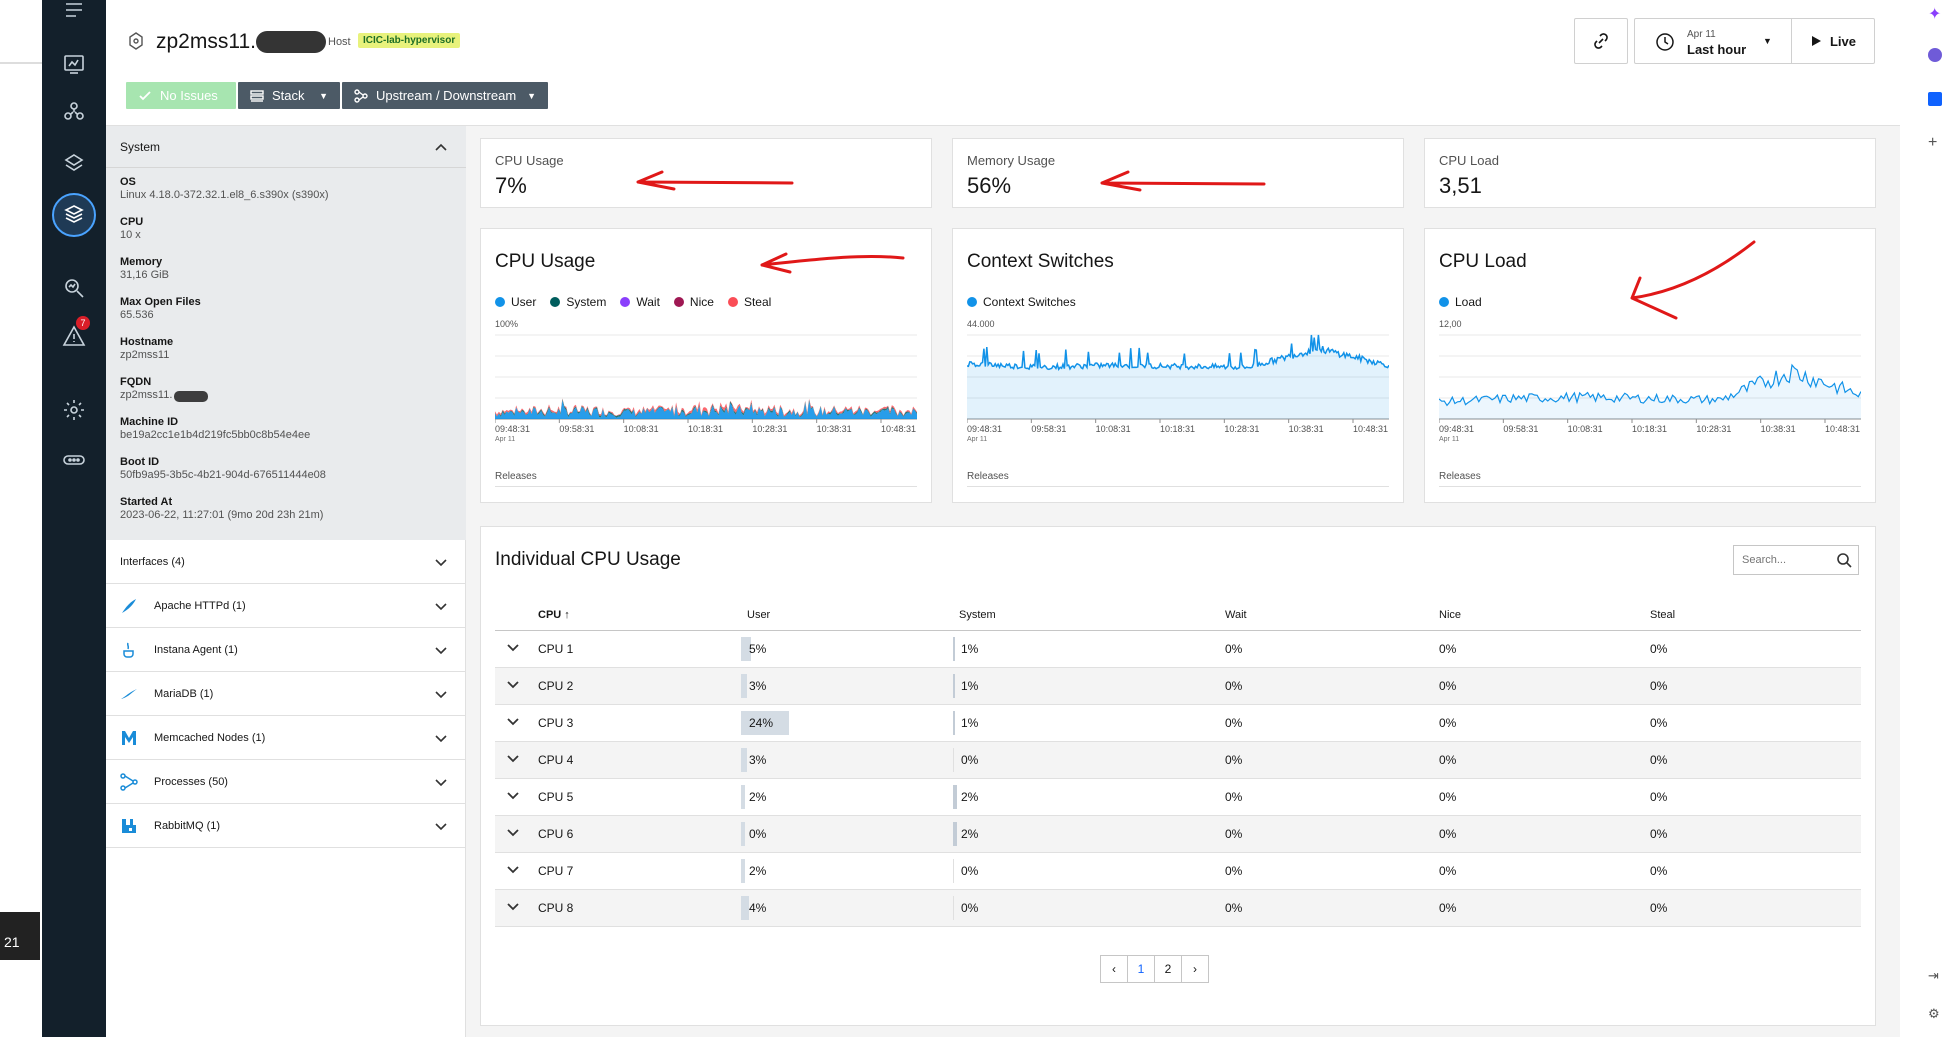 The width and height of the screenshot is (1944, 1037). What do you see at coordinates (1935, 99) in the screenshot?
I see `outlook-icon` at bounding box center [1935, 99].